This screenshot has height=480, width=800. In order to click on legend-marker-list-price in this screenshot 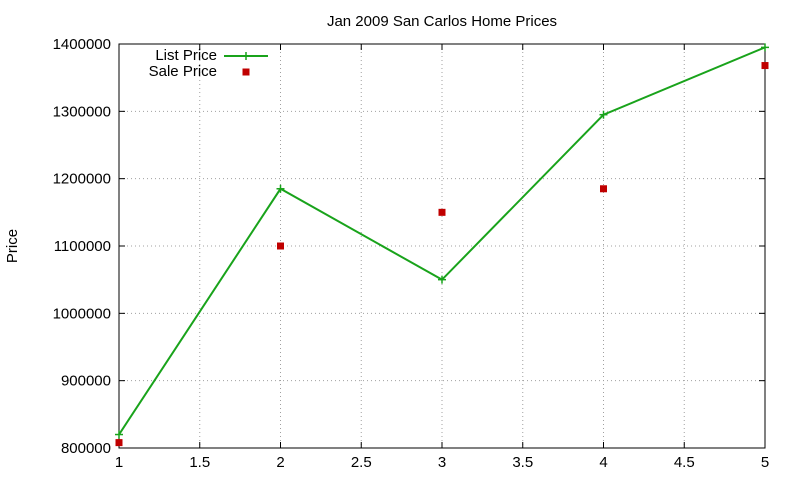, I will do `click(246, 56)`.